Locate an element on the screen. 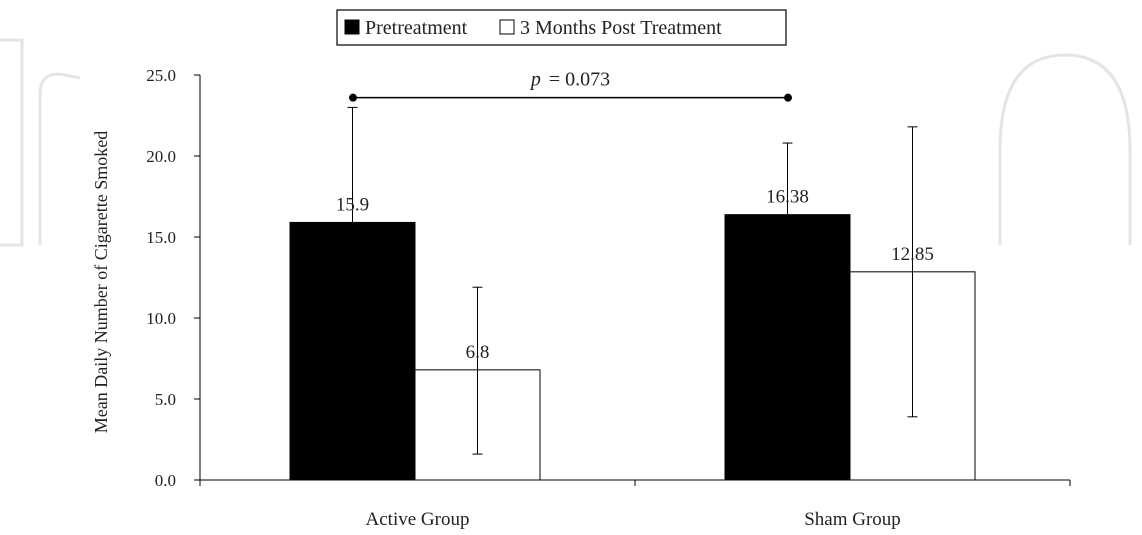  y-tick-label: 20.0 is located at coordinates (161, 156).